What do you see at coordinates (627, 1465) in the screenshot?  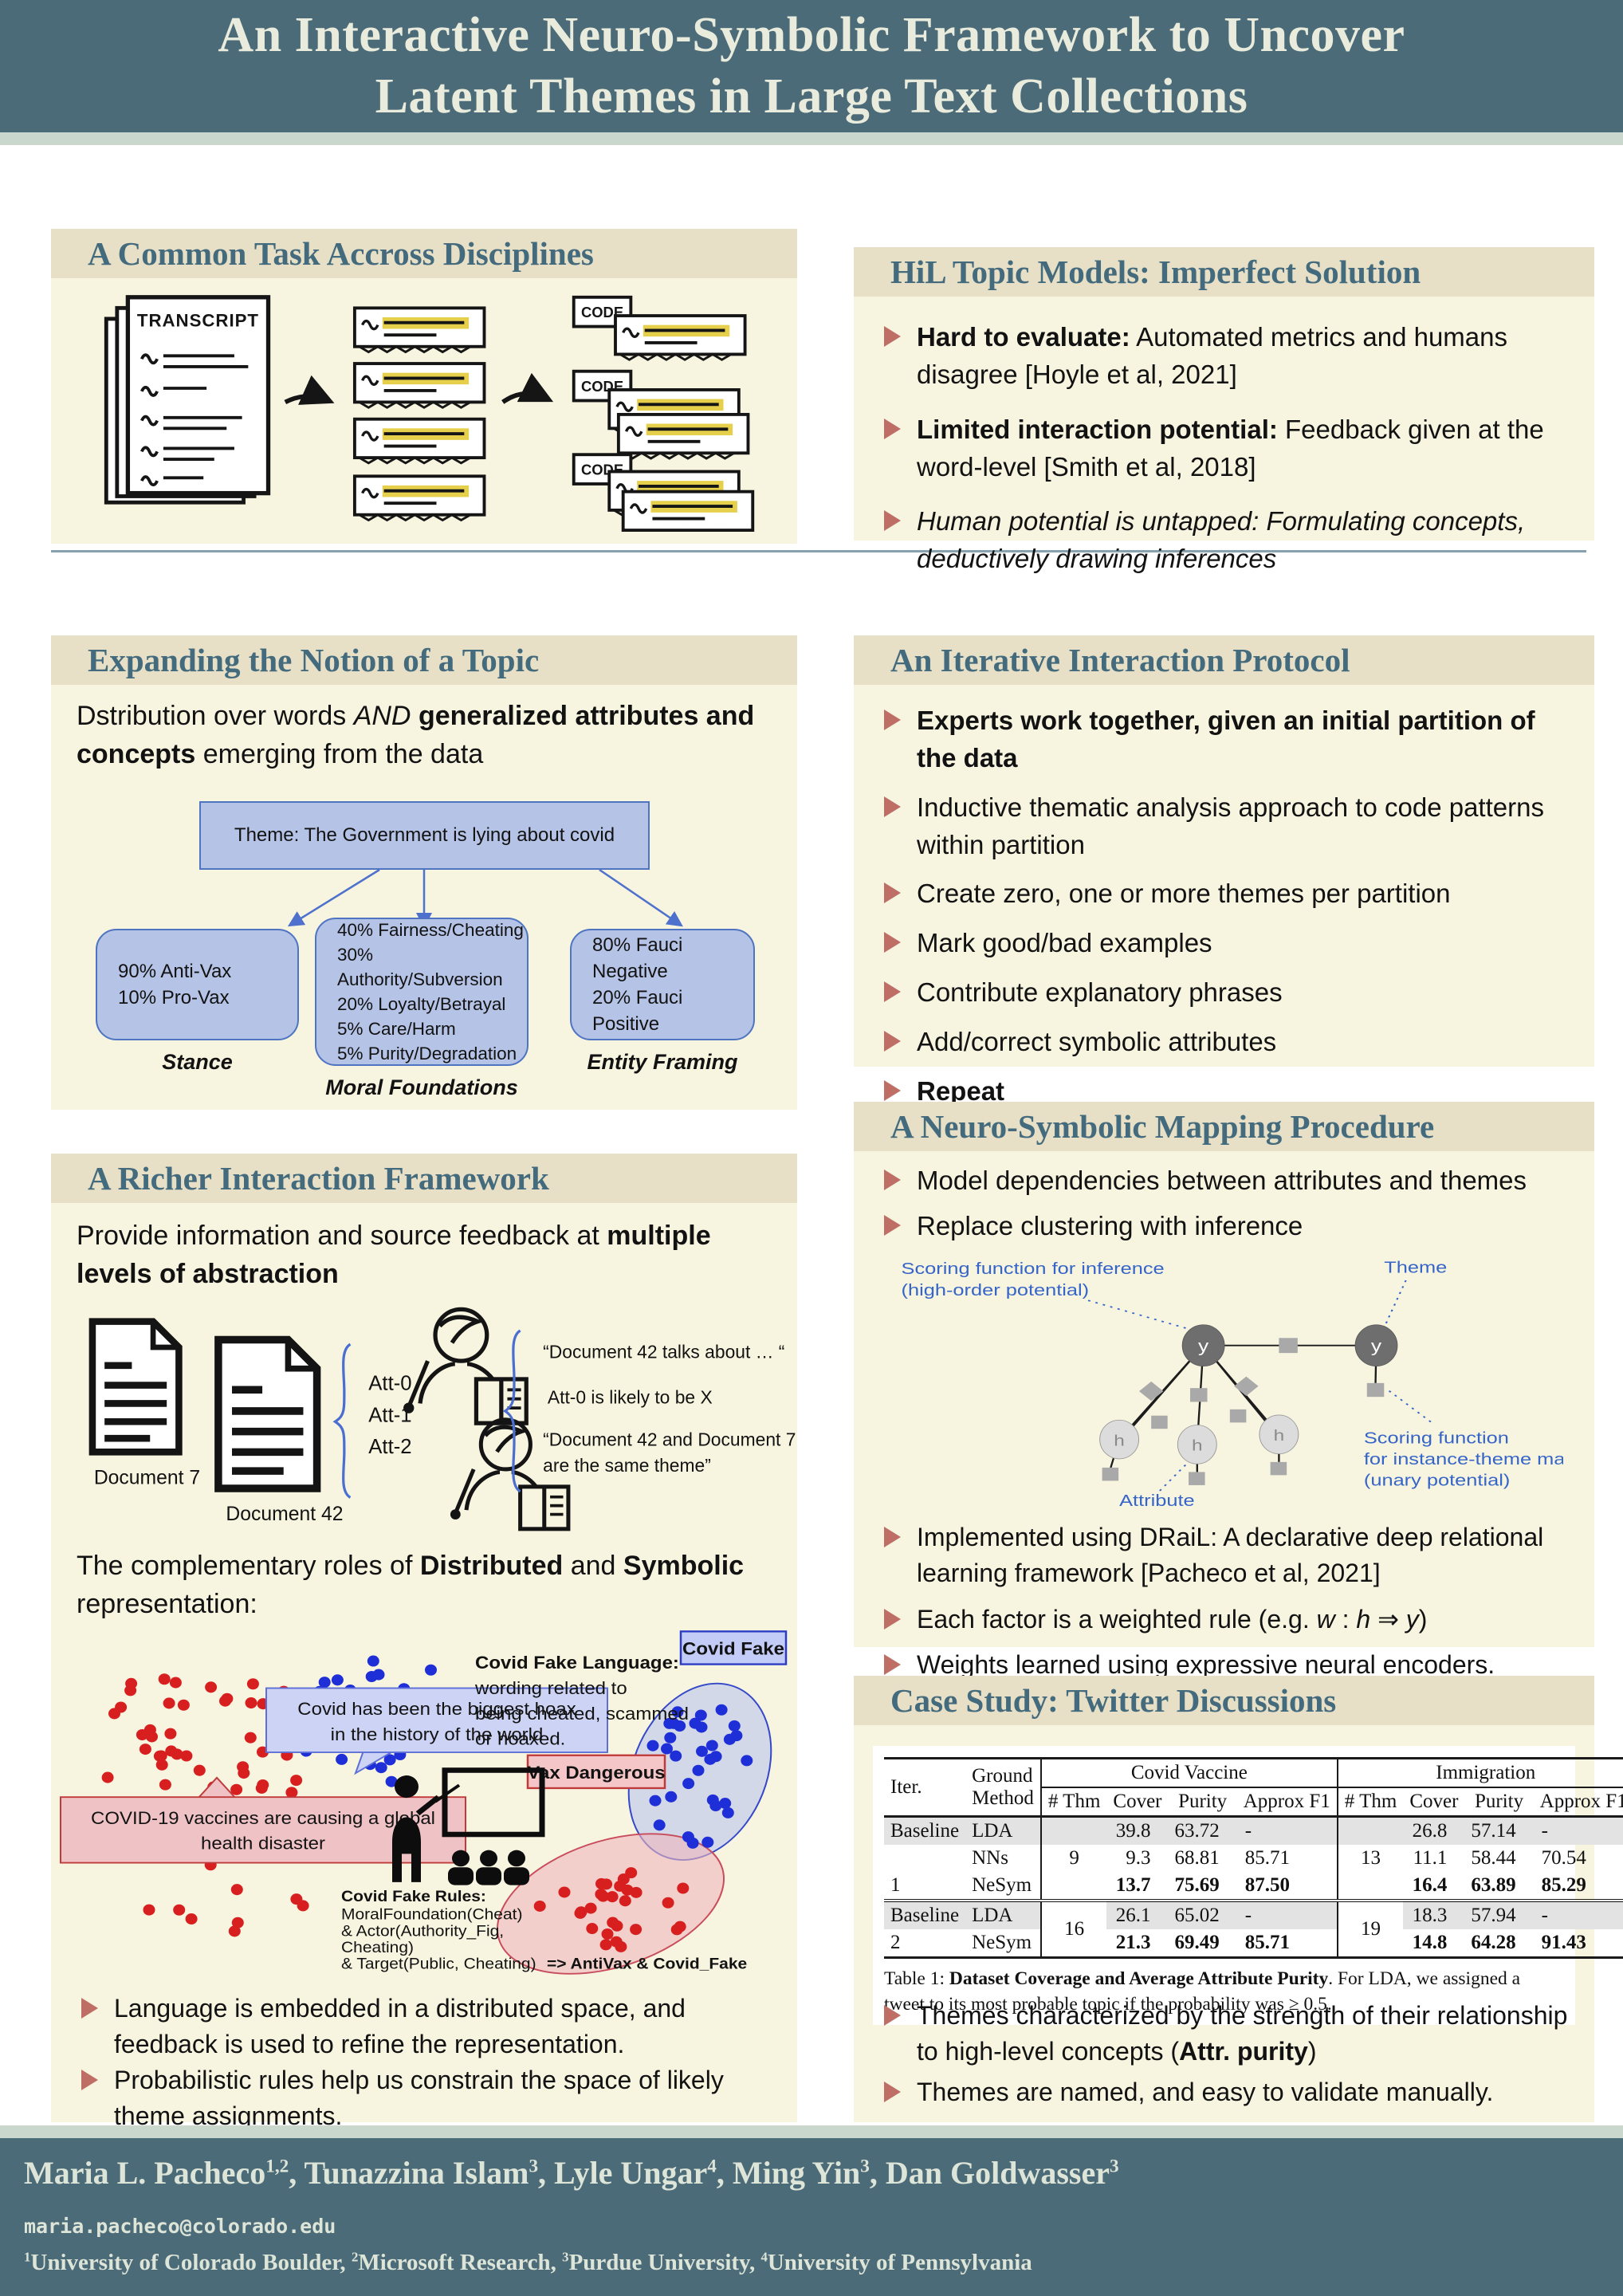 I see `quote-3-line2: are the same theme”` at bounding box center [627, 1465].